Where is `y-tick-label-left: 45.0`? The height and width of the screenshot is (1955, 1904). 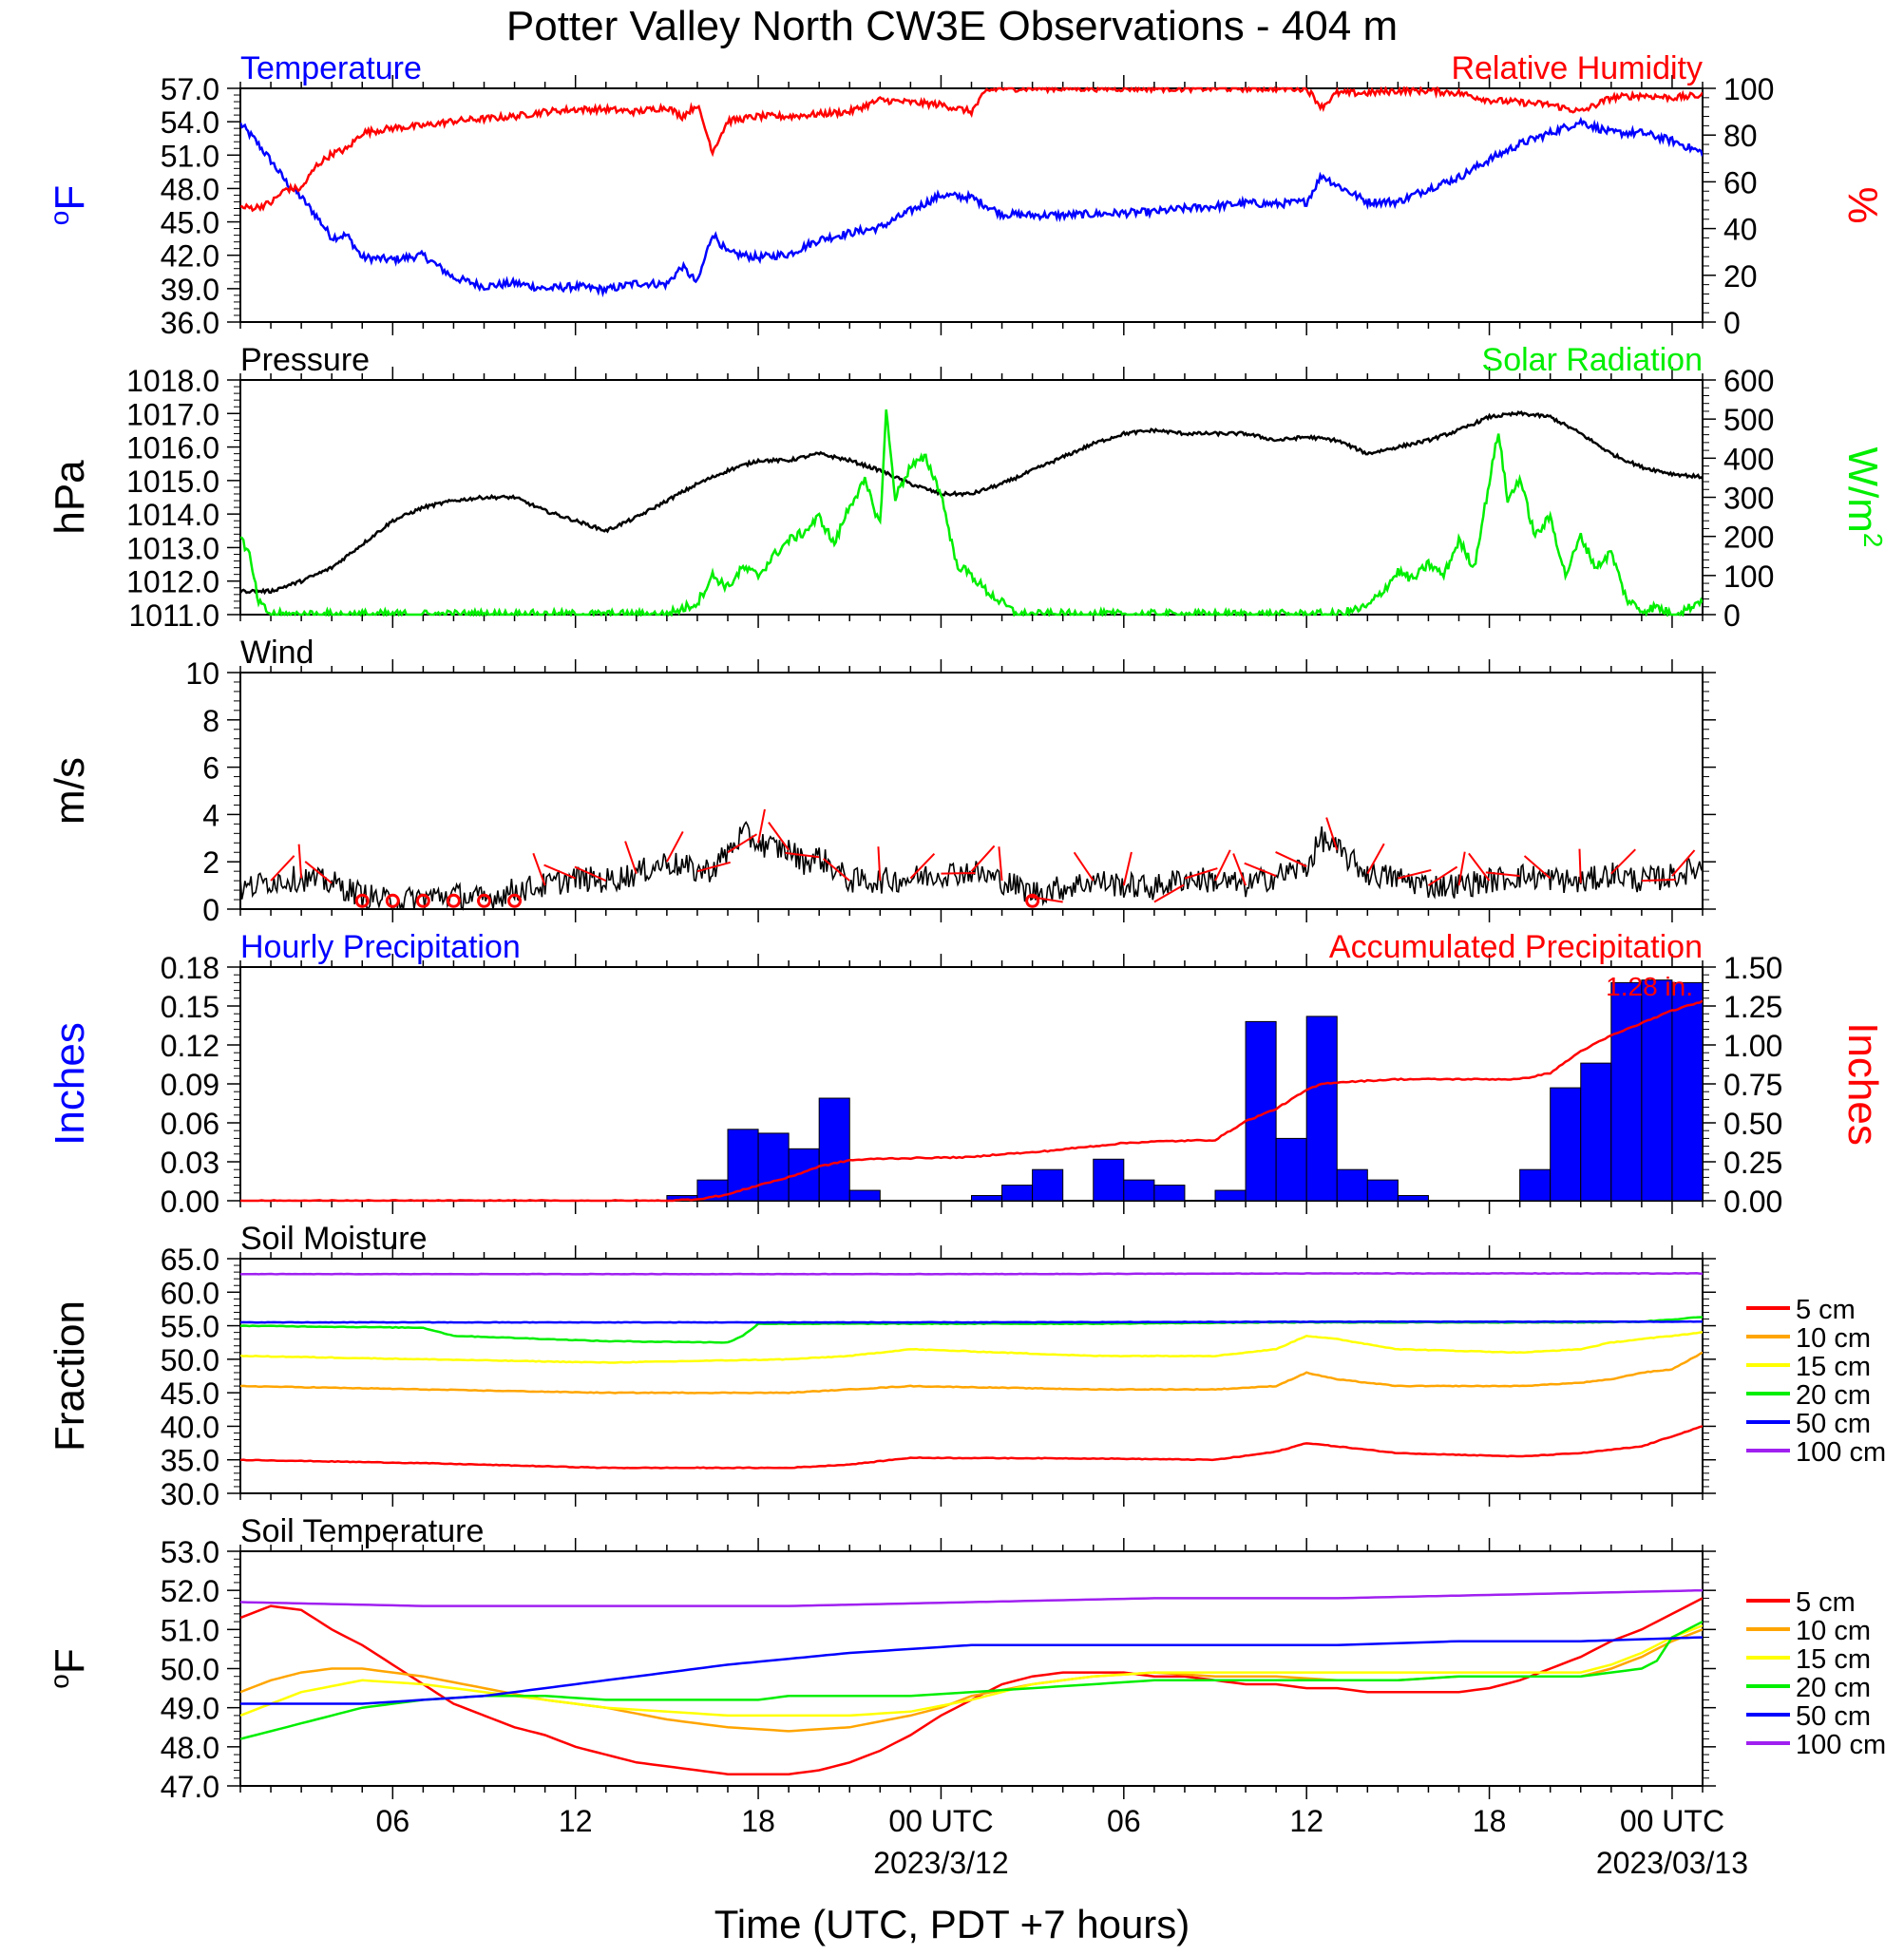
y-tick-label-left: 45.0 is located at coordinates (190, 223).